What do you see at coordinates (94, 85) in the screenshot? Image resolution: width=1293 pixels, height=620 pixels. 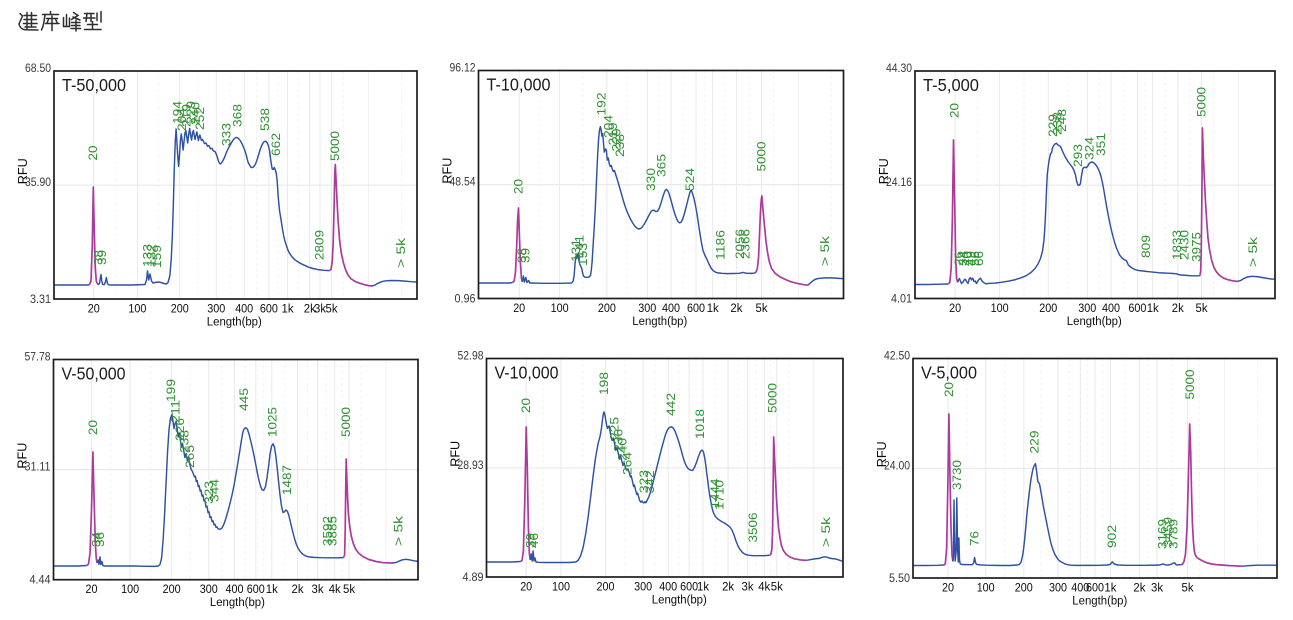 I see `svg-text: T-50,000` at bounding box center [94, 85].